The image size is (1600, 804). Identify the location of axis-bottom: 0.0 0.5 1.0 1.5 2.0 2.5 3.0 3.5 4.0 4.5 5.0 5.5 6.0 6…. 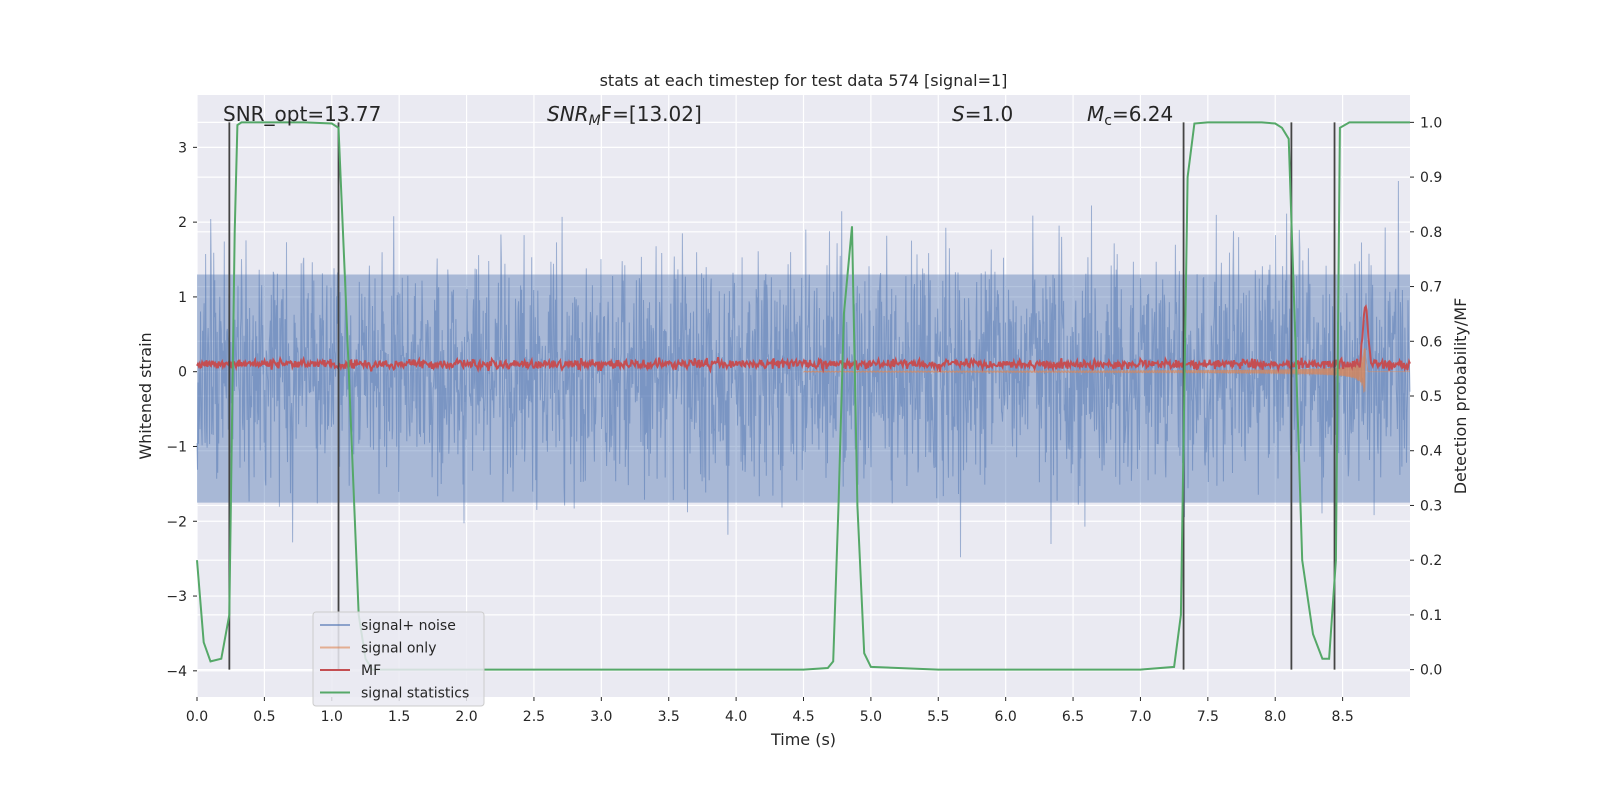
(770, 711).